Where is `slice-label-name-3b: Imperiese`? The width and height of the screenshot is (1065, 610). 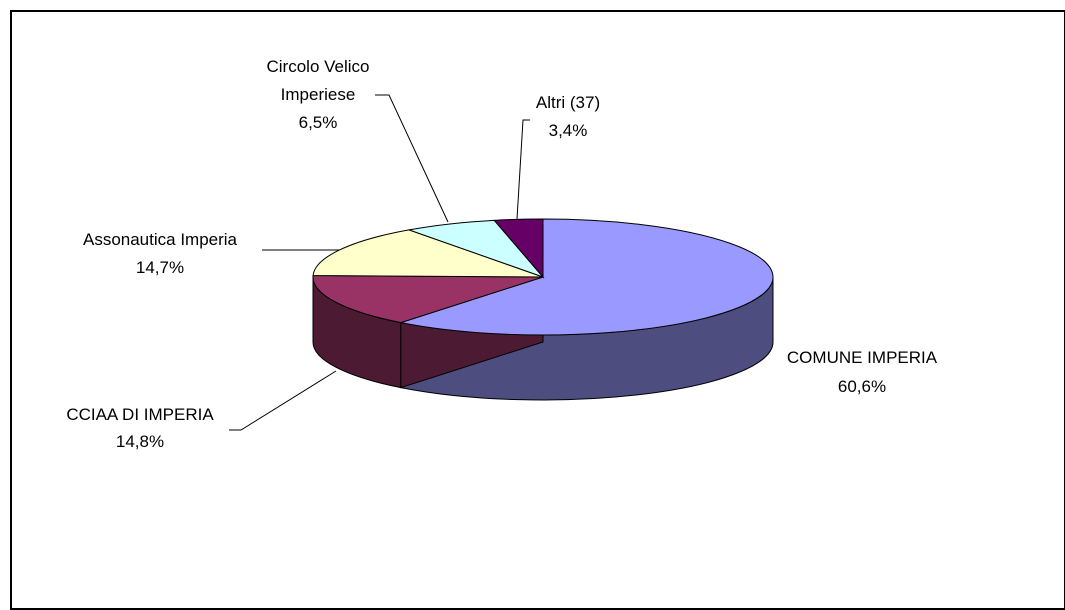 slice-label-name-3b: Imperiese is located at coordinates (318, 94).